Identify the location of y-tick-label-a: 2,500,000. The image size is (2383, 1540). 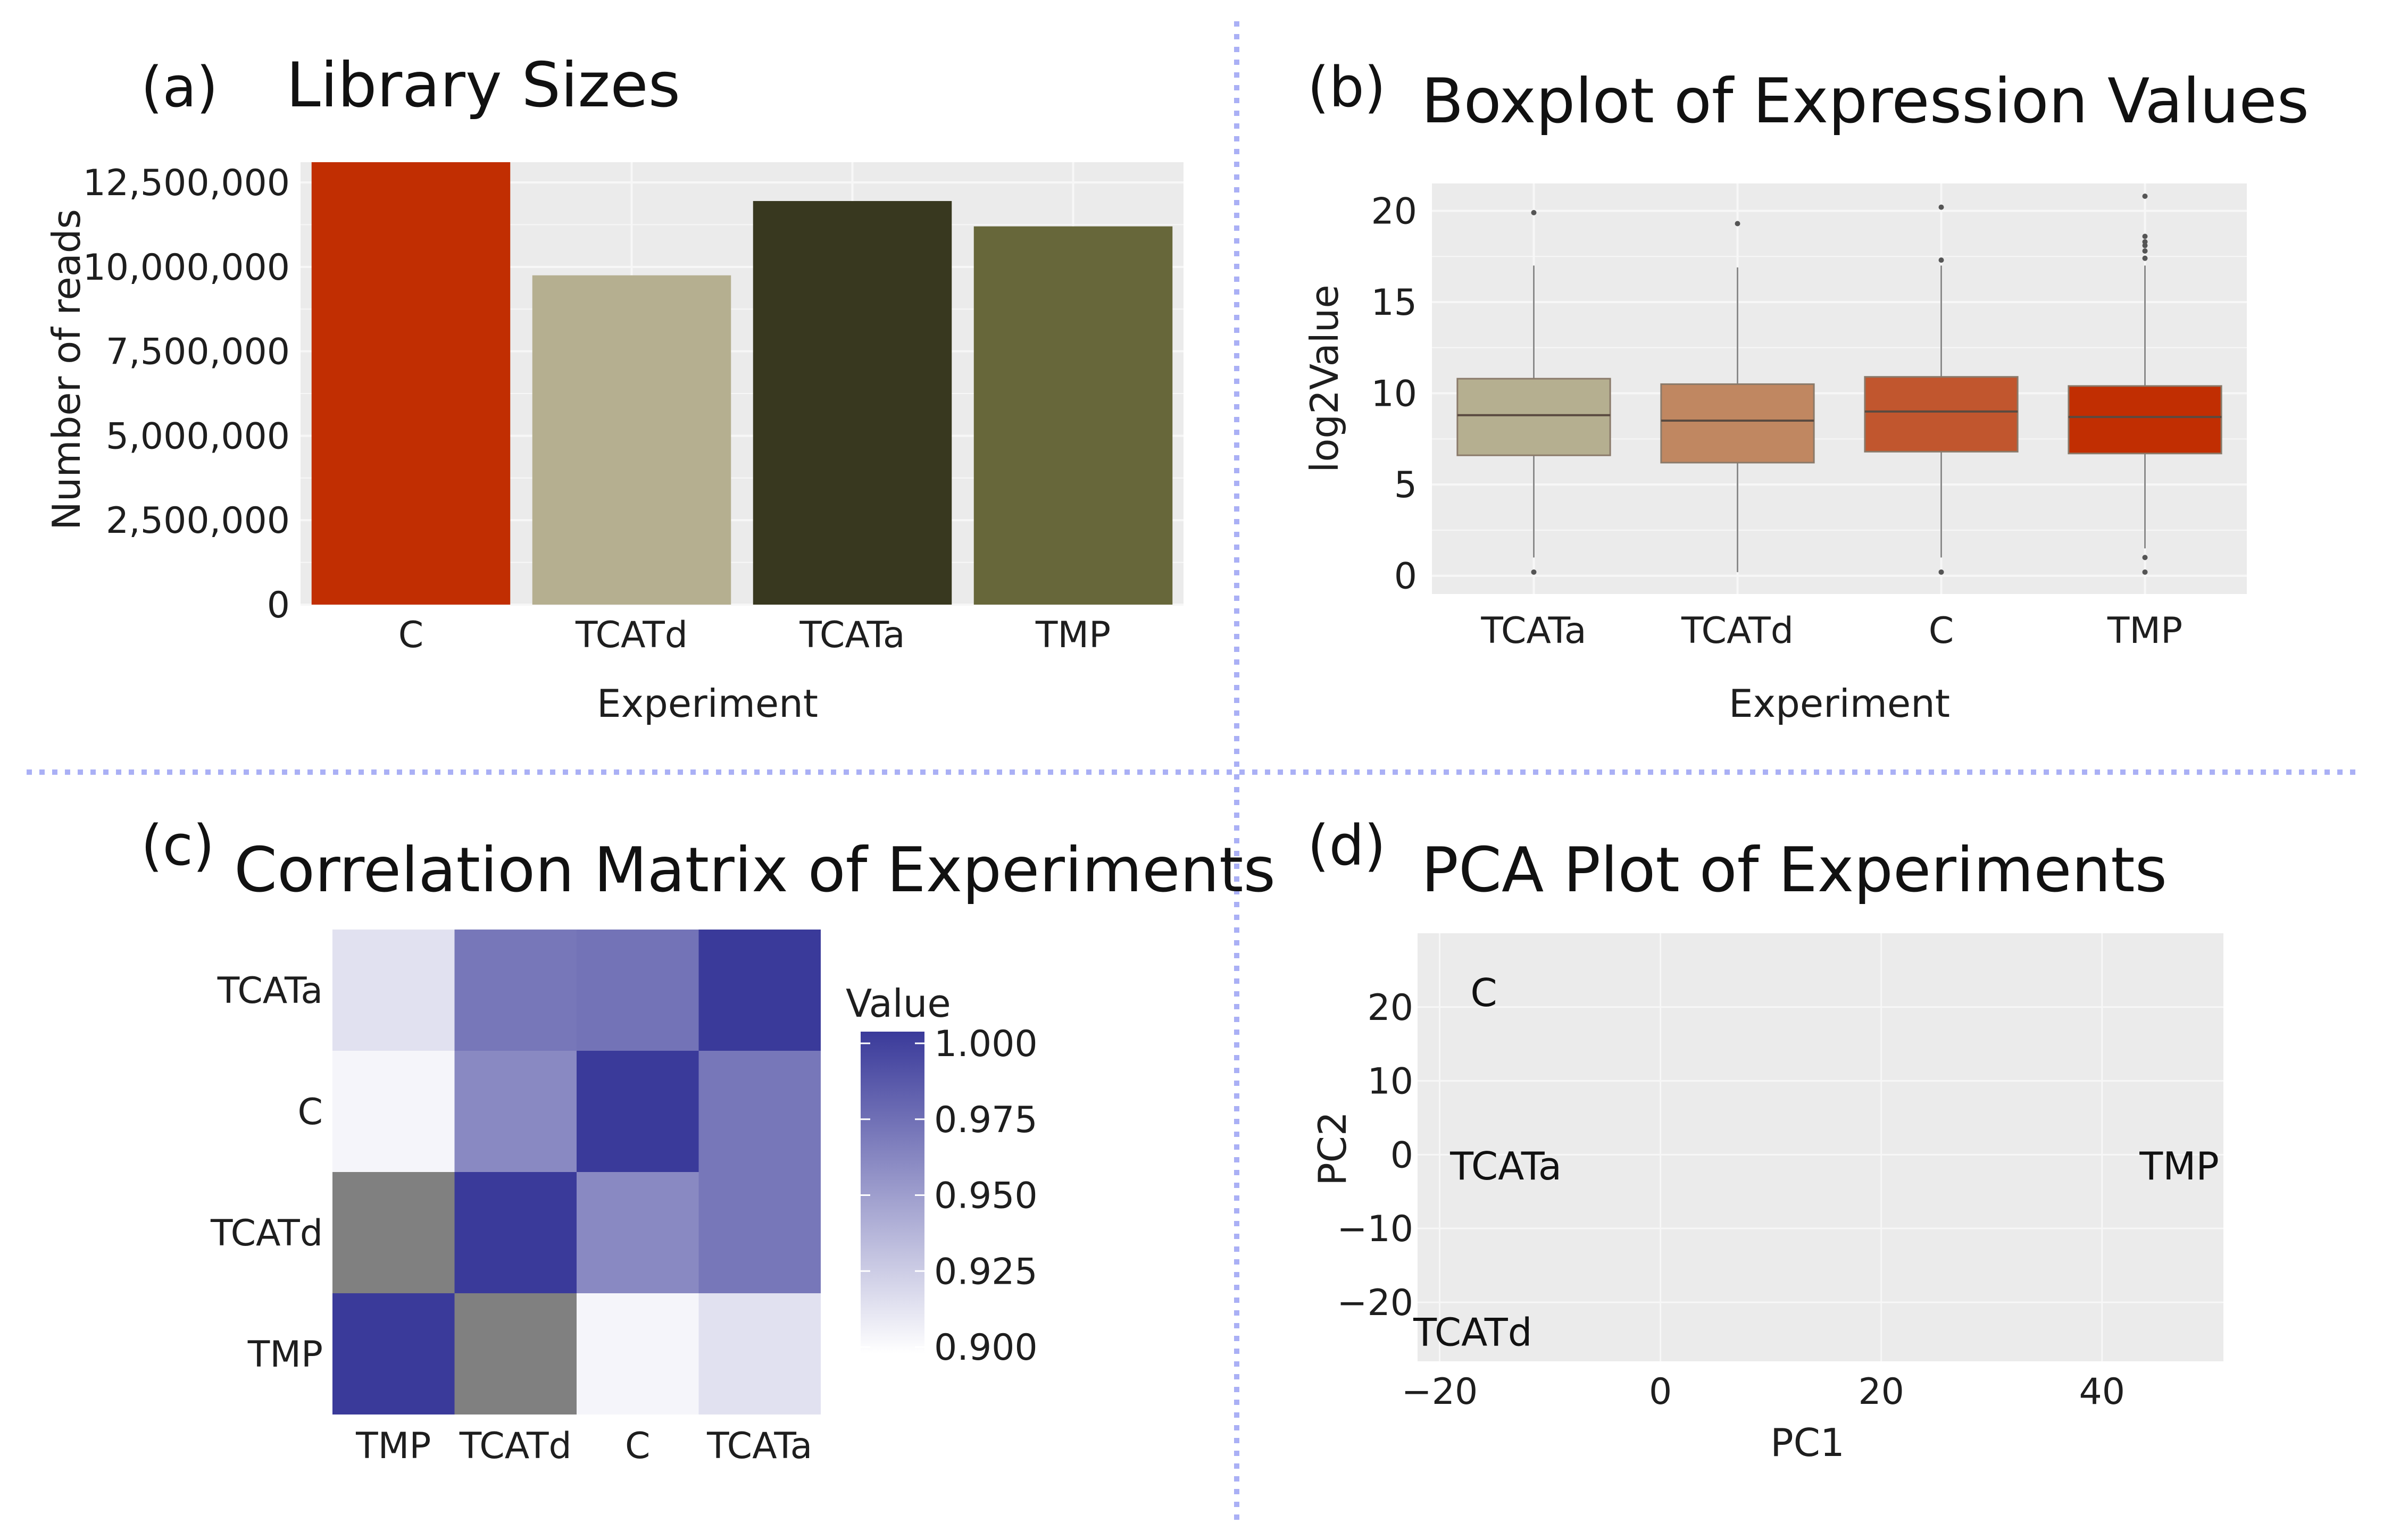
(198, 521).